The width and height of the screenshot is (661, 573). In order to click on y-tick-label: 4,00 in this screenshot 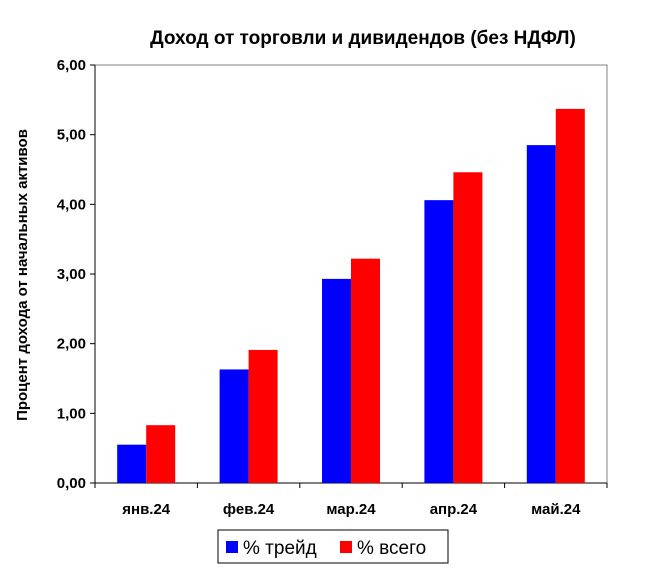, I will do `click(71, 204)`.